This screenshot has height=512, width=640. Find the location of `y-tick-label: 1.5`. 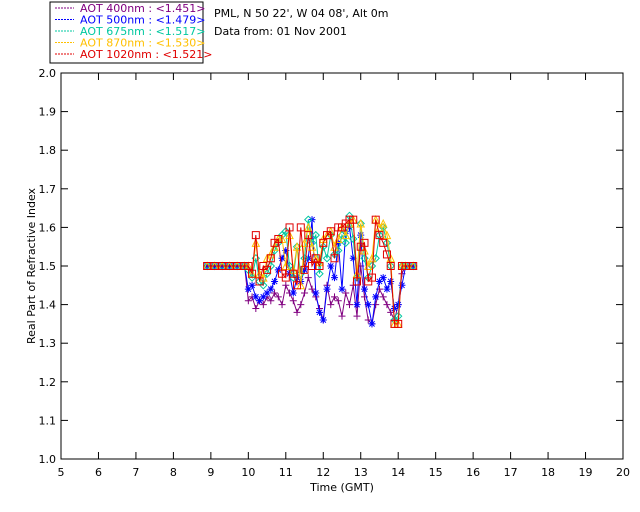

y-tick-label: 1.5 is located at coordinates (48, 266).